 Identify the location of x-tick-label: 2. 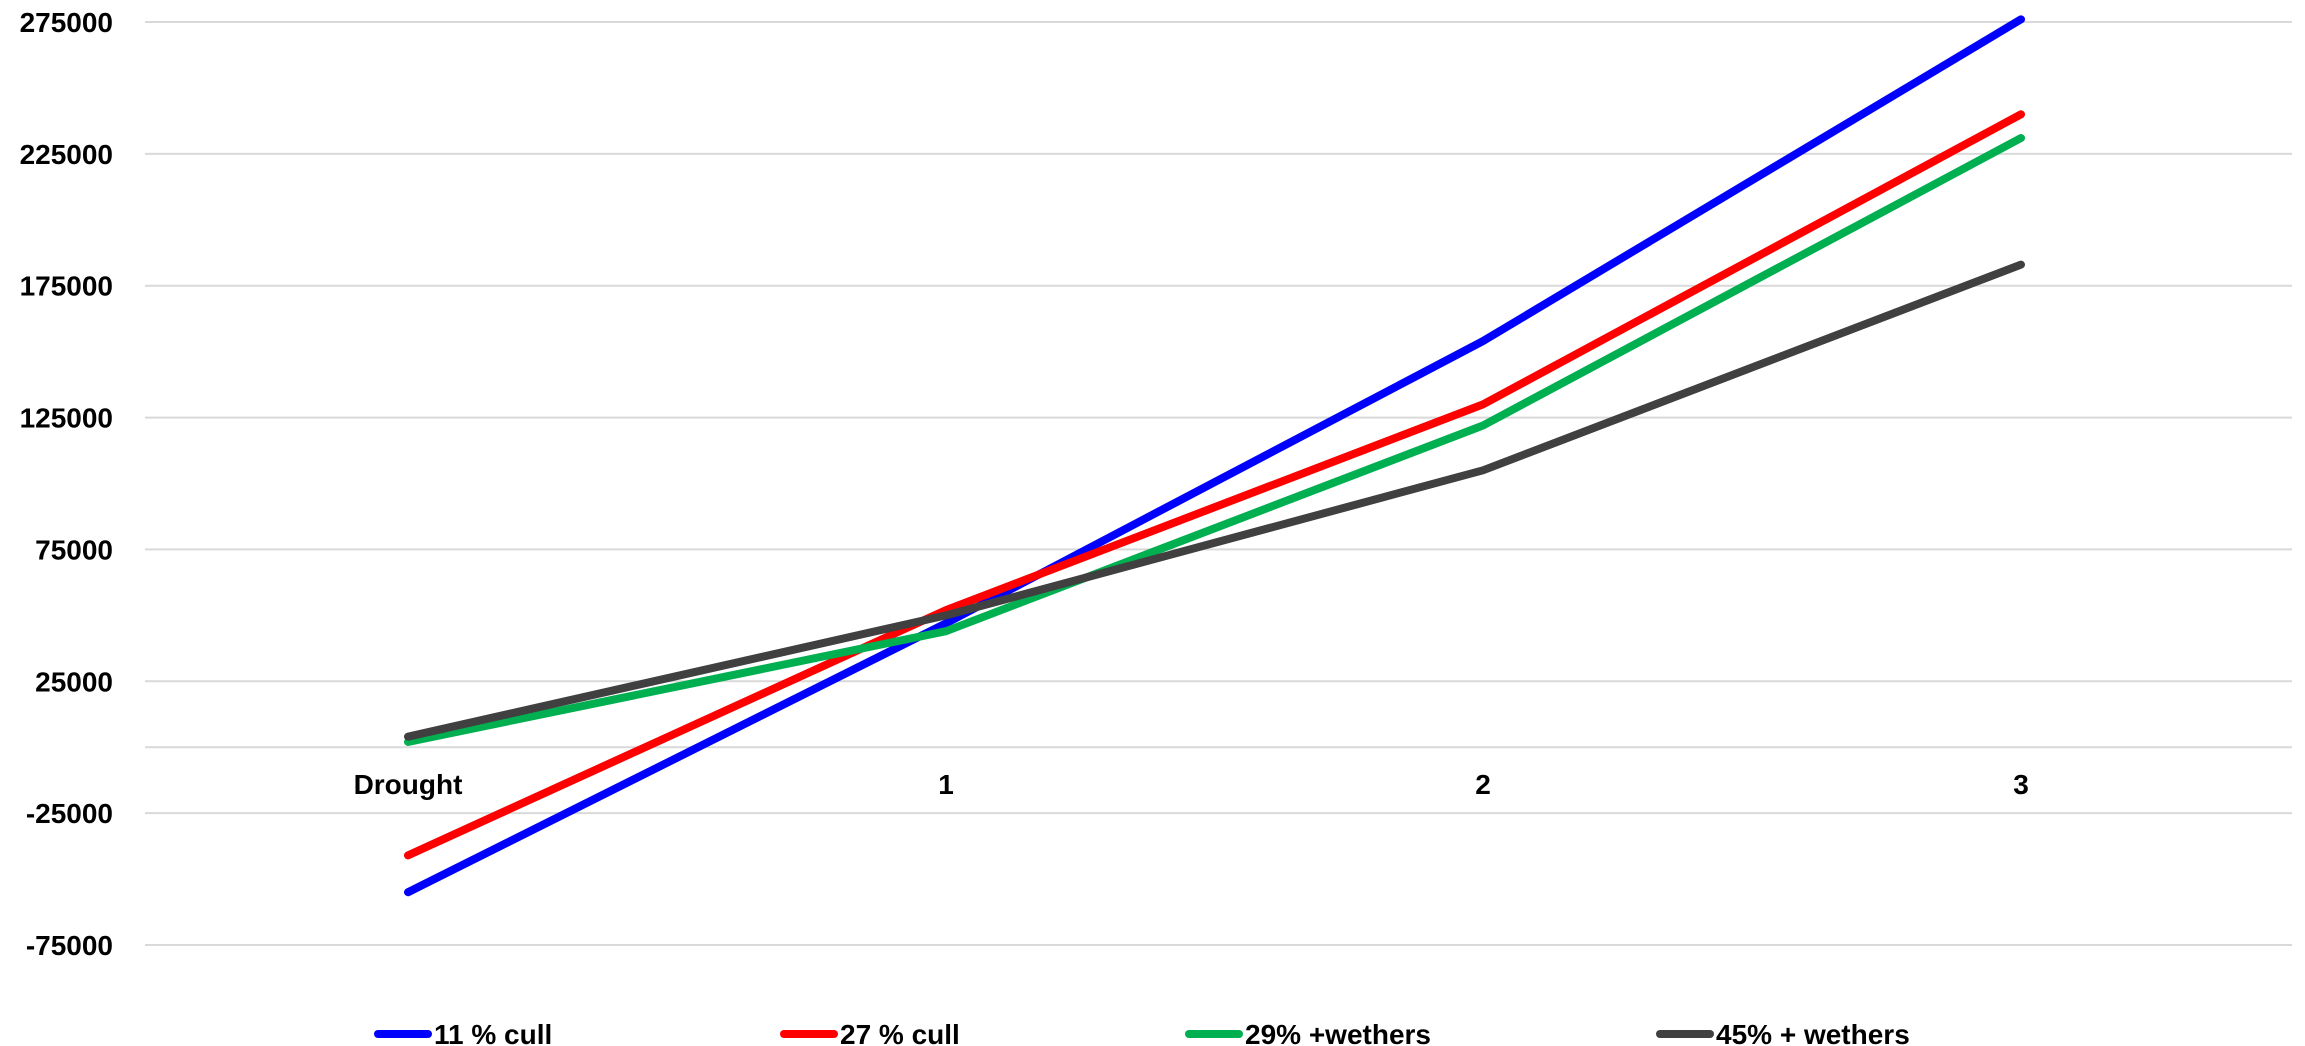
(1483, 784).